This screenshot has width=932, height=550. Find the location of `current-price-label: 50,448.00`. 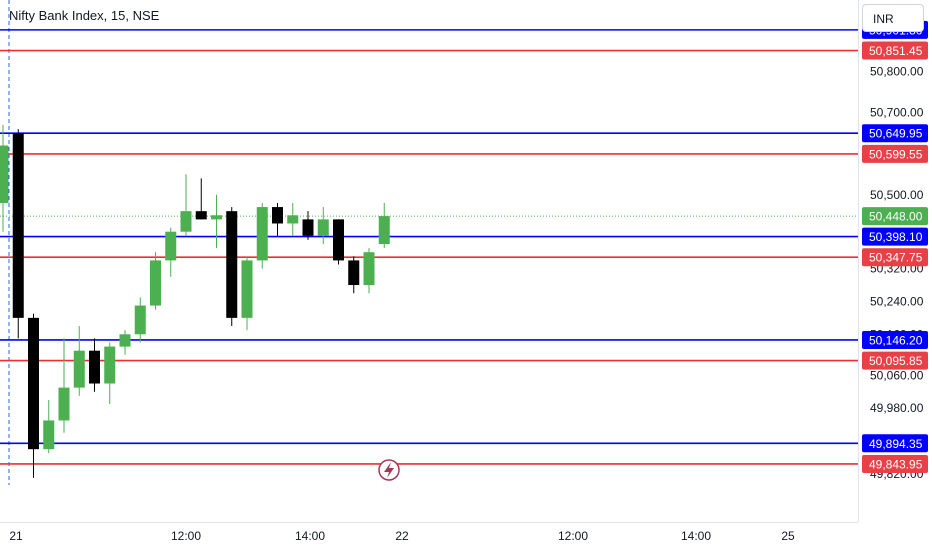

current-price-label: 50,448.00 is located at coordinates (896, 217).